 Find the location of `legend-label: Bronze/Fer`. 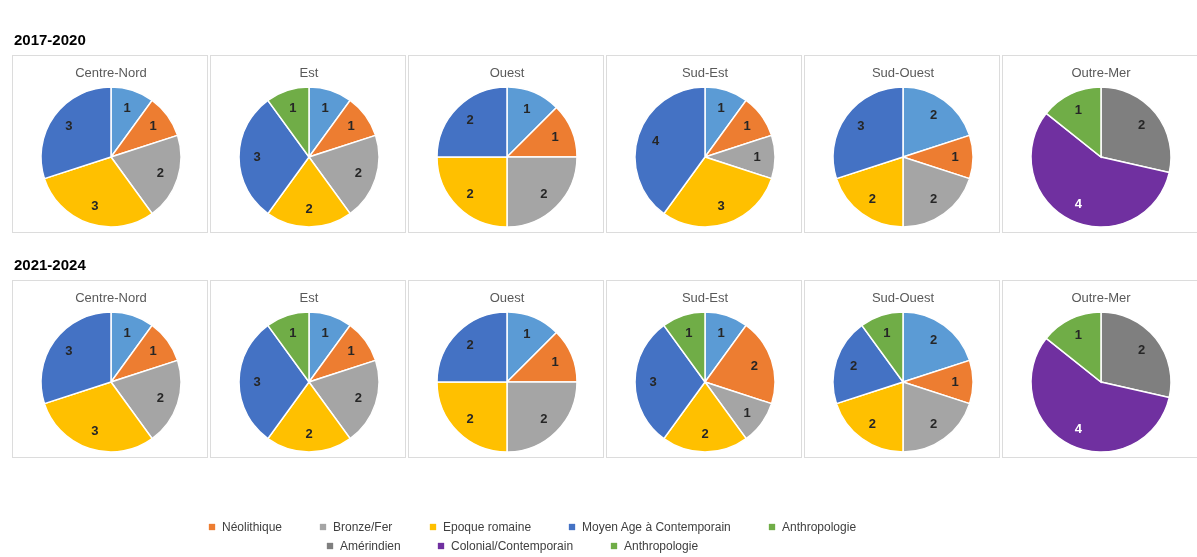

legend-label: Bronze/Fer is located at coordinates (363, 527).